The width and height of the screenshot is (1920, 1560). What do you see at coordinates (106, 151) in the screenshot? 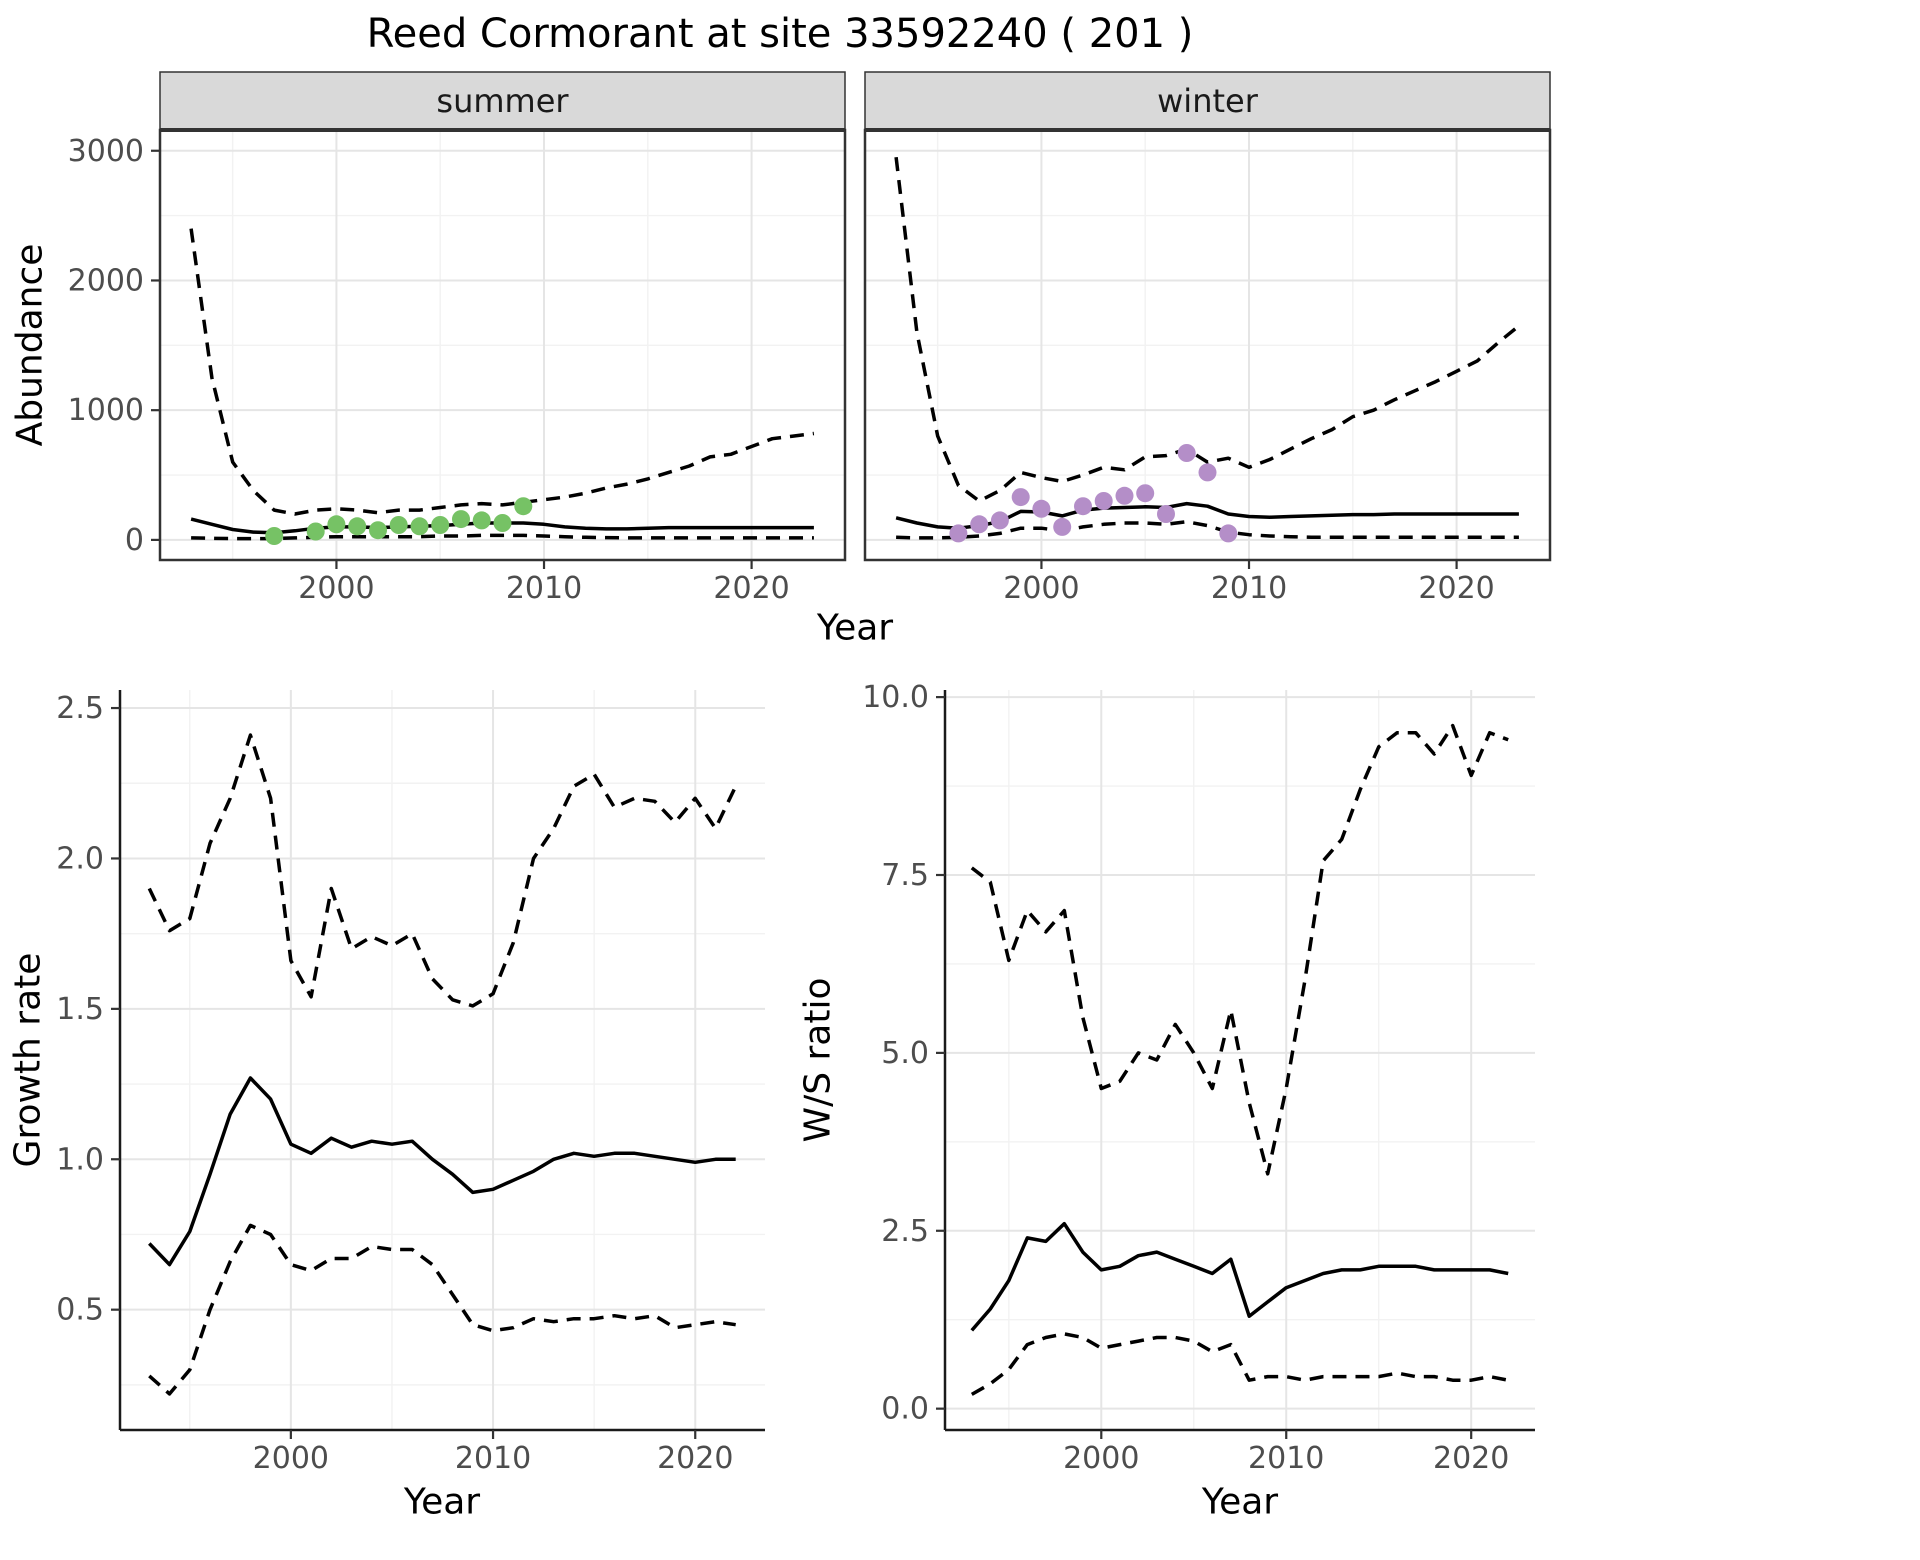
I see `y-tick-label: 3000` at bounding box center [106, 151].